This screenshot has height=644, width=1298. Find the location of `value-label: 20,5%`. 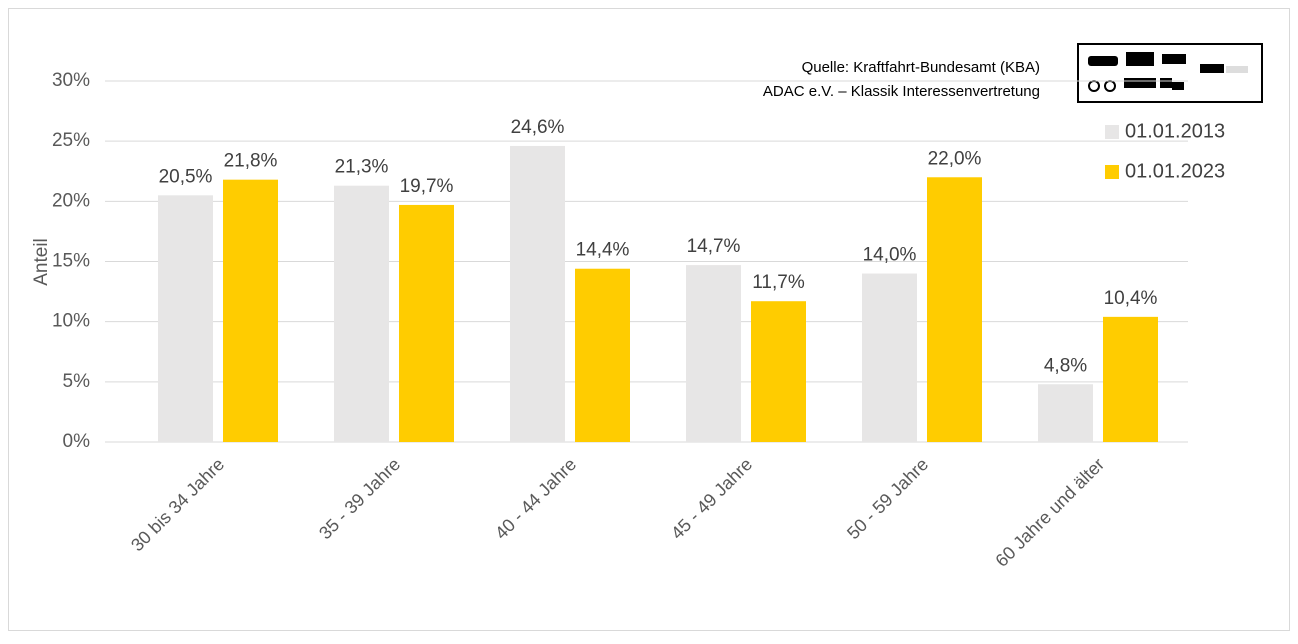

value-label: 20,5% is located at coordinates (186, 176).